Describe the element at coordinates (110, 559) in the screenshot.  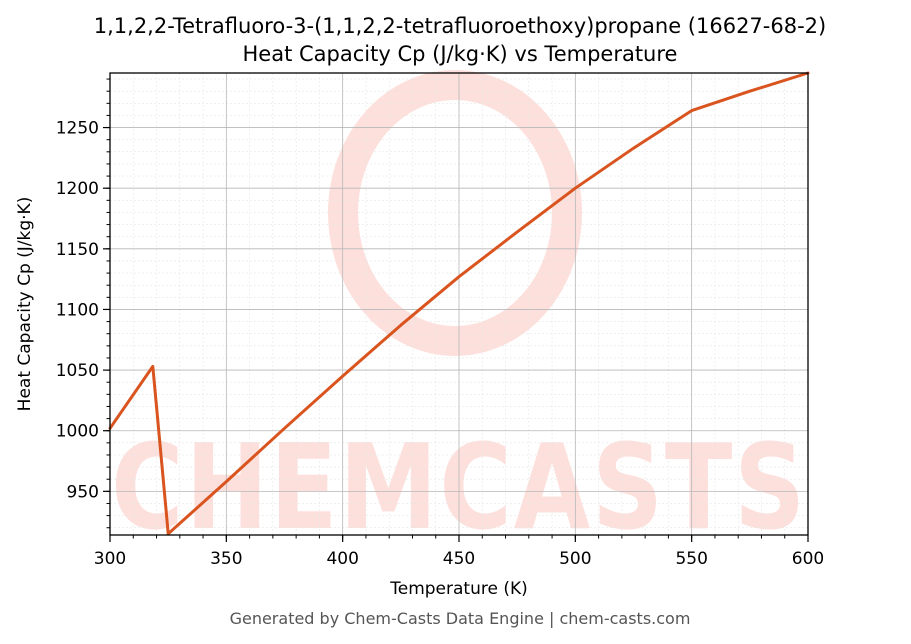
I see `x-tick-label: 300` at that location.